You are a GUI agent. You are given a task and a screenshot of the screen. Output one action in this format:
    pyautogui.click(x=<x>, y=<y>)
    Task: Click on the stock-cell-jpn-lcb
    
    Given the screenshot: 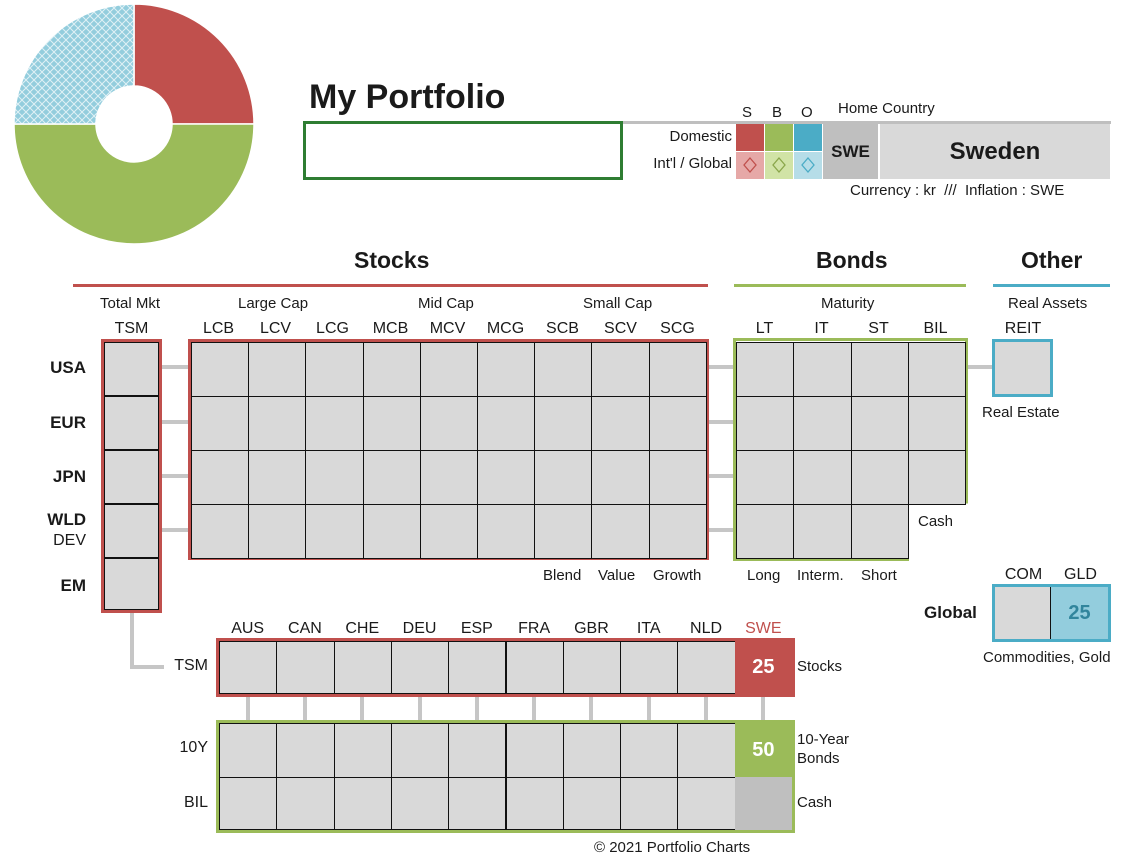 What is the action you would take?
    pyautogui.click(x=220, y=477)
    